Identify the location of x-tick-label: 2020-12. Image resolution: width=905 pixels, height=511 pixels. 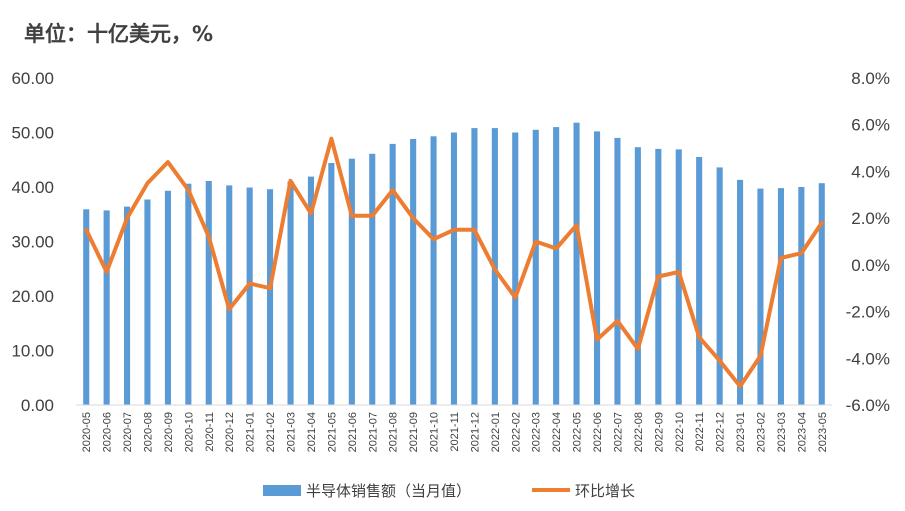
(230, 432).